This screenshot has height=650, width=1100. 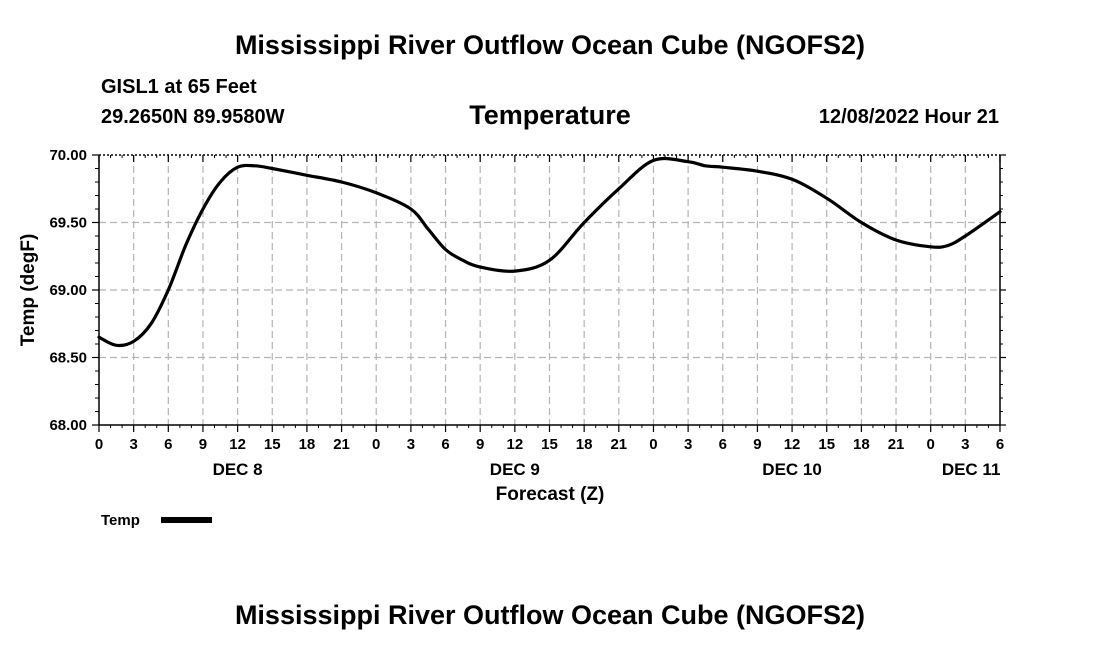 I want to click on y-tick-label: 70.00, so click(x=68, y=155).